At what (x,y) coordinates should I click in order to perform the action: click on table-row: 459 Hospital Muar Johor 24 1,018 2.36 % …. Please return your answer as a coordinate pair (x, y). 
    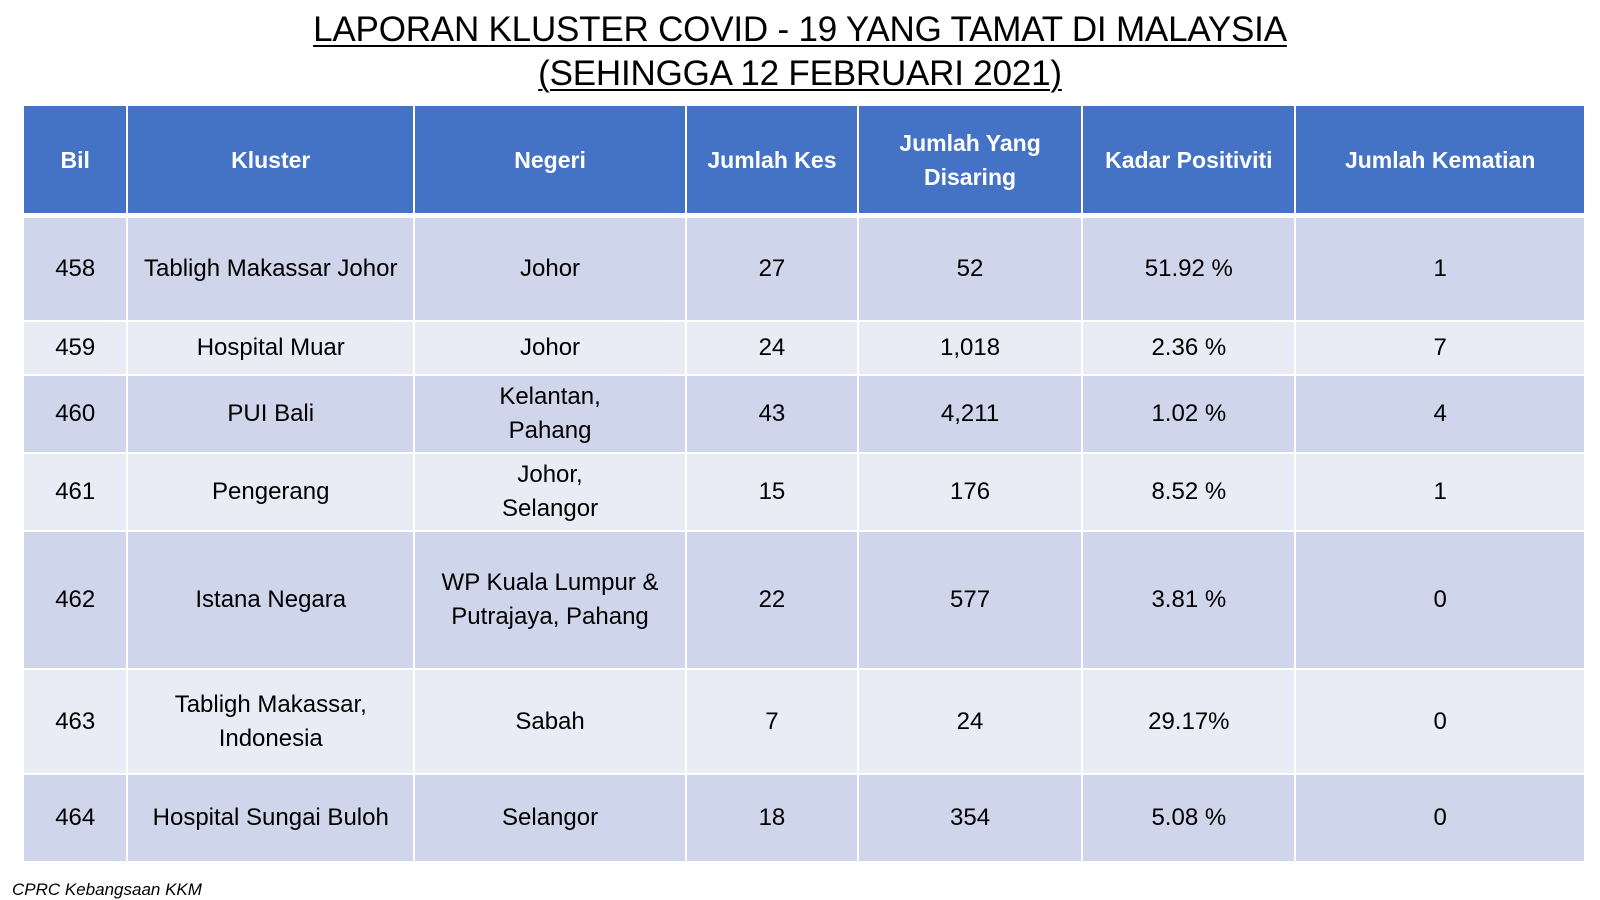
    Looking at the image, I should click on (804, 349).